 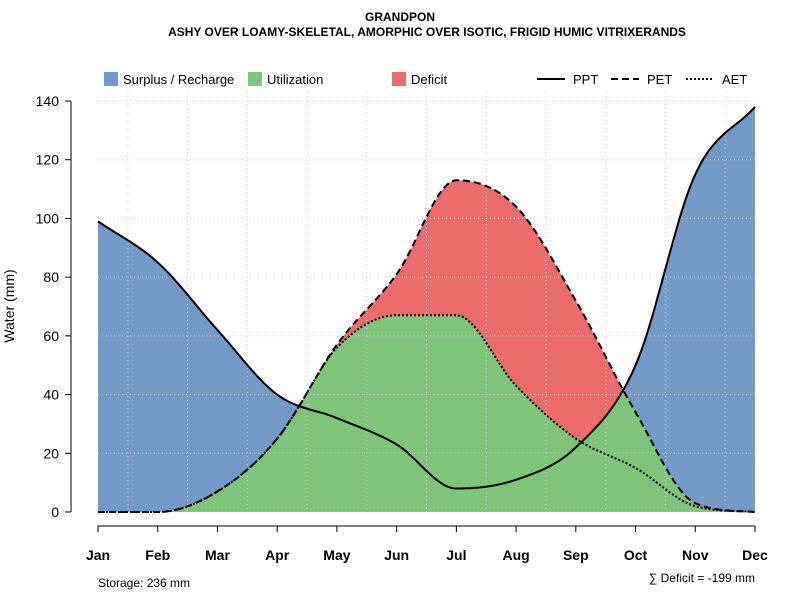 What do you see at coordinates (217, 555) in the screenshot?
I see `x-tick-label-mar: Mar` at bounding box center [217, 555].